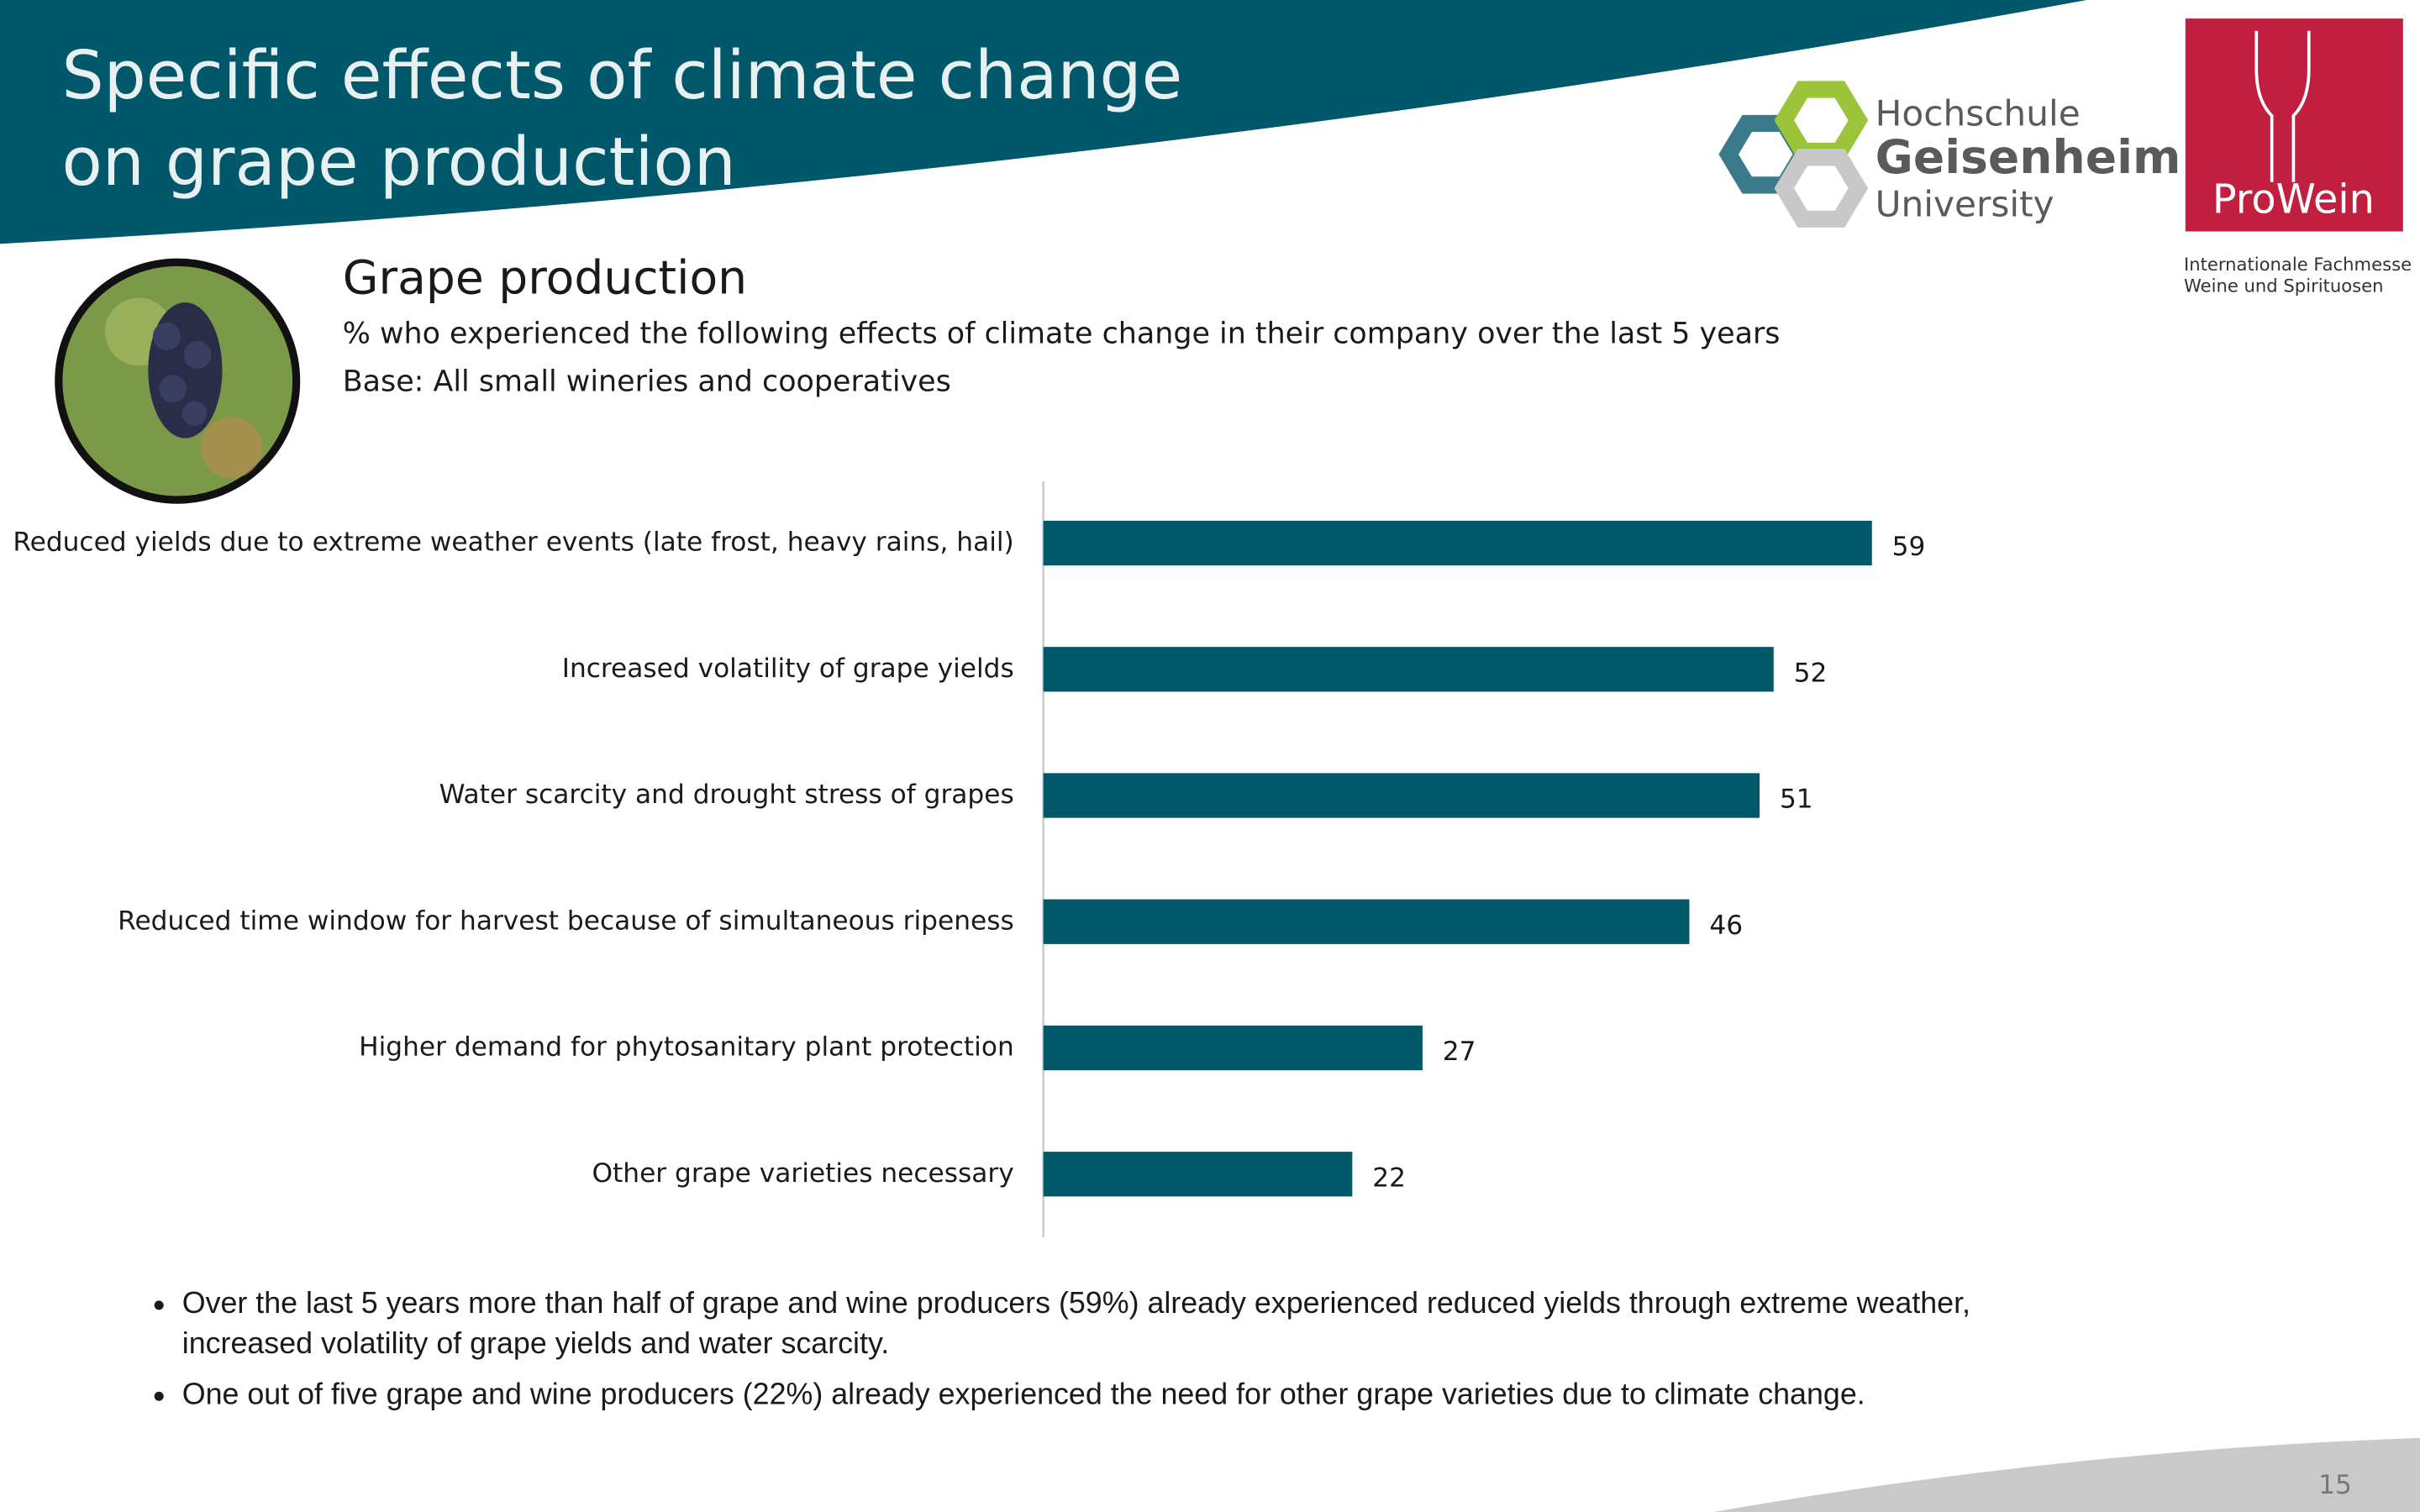 This screenshot has width=2420, height=1512. What do you see at coordinates (2029, 157) in the screenshot?
I see `logo-text: Geisenheim` at bounding box center [2029, 157].